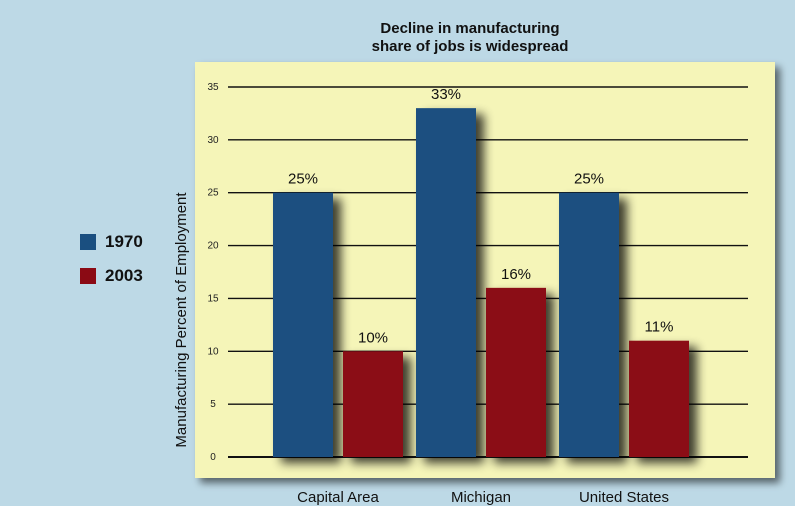 This screenshot has height=506, width=795. I want to click on y-tick-label-20: 20, so click(213, 246).